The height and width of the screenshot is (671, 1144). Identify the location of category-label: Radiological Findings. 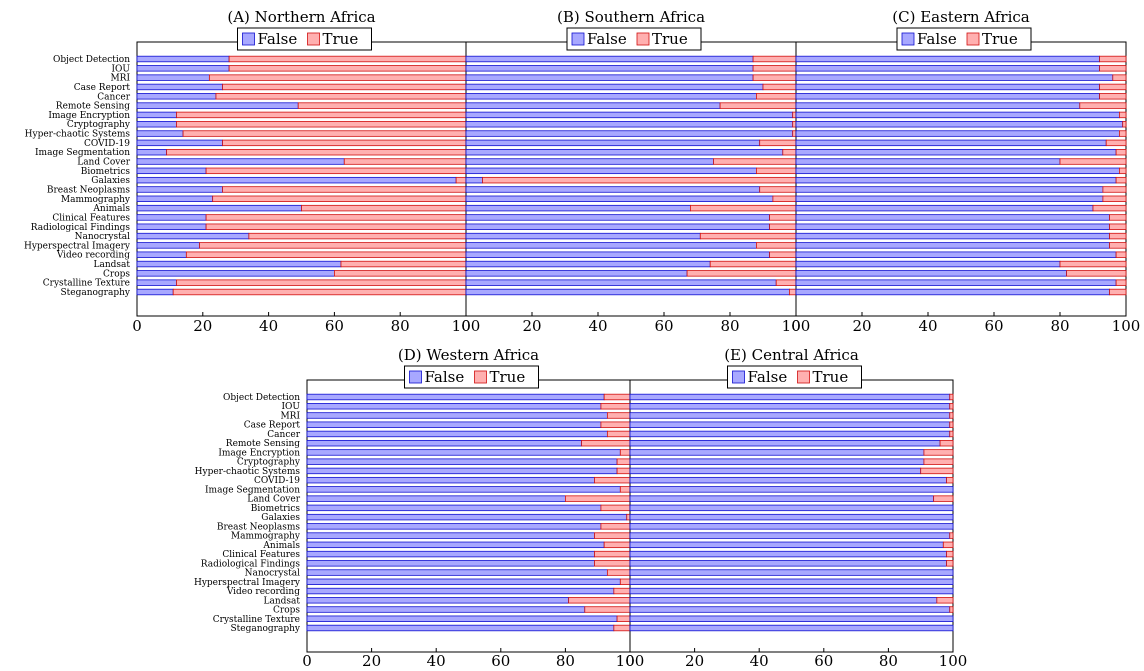
(251, 564).